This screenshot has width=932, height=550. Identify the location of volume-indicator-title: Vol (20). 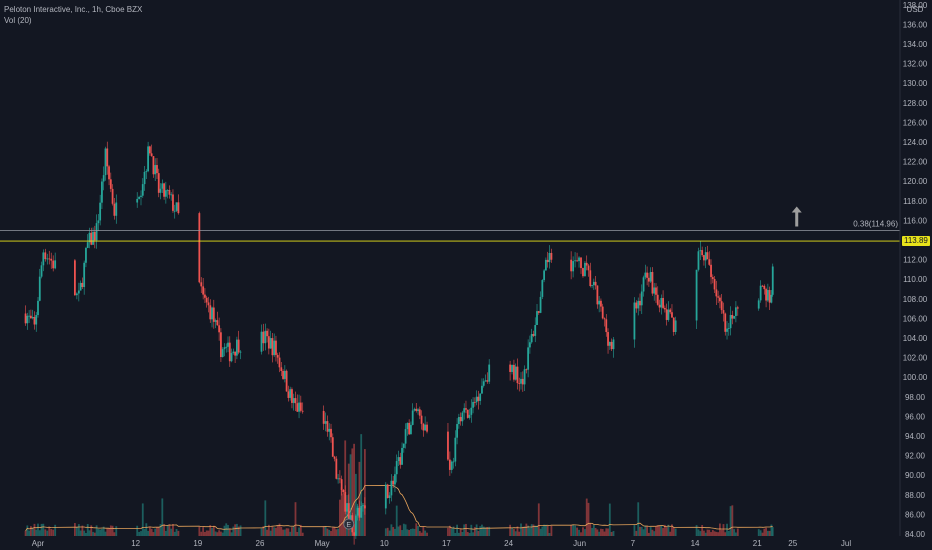
(18, 20).